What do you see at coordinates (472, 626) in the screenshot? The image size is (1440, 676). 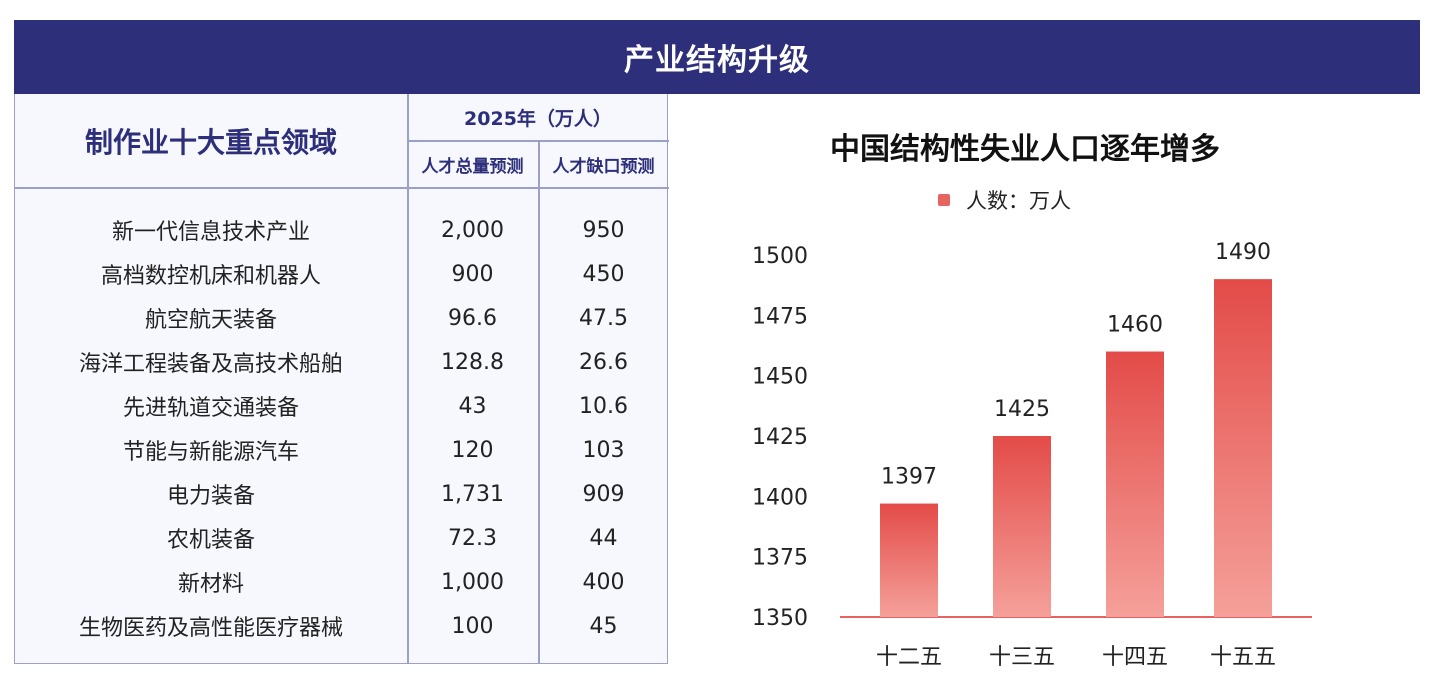 I see `row-total: 100` at bounding box center [472, 626].